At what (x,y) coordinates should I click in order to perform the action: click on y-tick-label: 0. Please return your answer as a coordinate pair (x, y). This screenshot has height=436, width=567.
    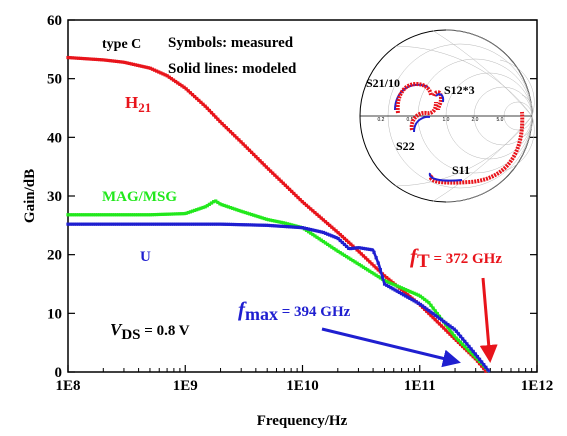
    Looking at the image, I should click on (59, 373).